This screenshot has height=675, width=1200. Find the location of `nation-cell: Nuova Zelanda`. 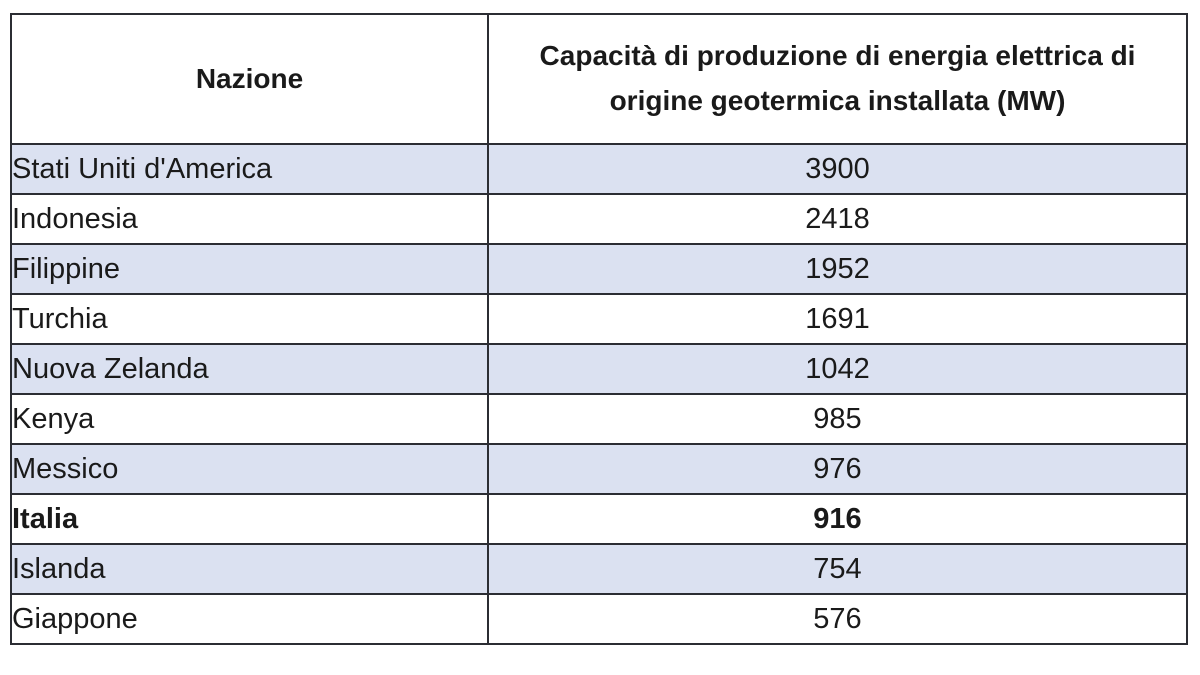

nation-cell: Nuova Zelanda is located at coordinates (249, 369).